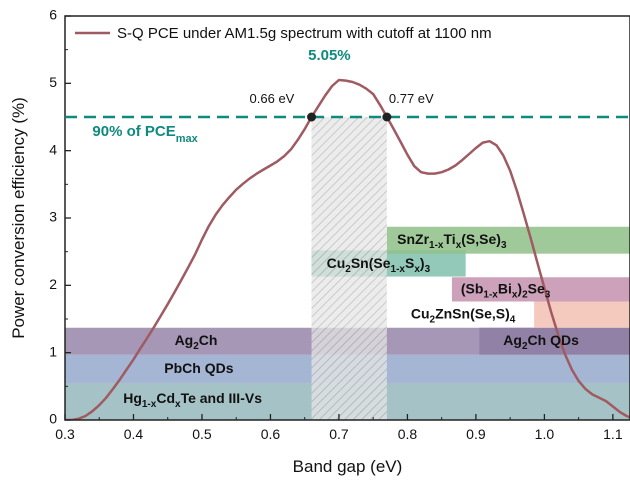 The width and height of the screenshot is (630, 482). What do you see at coordinates (198, 368) in the screenshot?
I see `band-label-pbch: PbCh QDs` at bounding box center [198, 368].